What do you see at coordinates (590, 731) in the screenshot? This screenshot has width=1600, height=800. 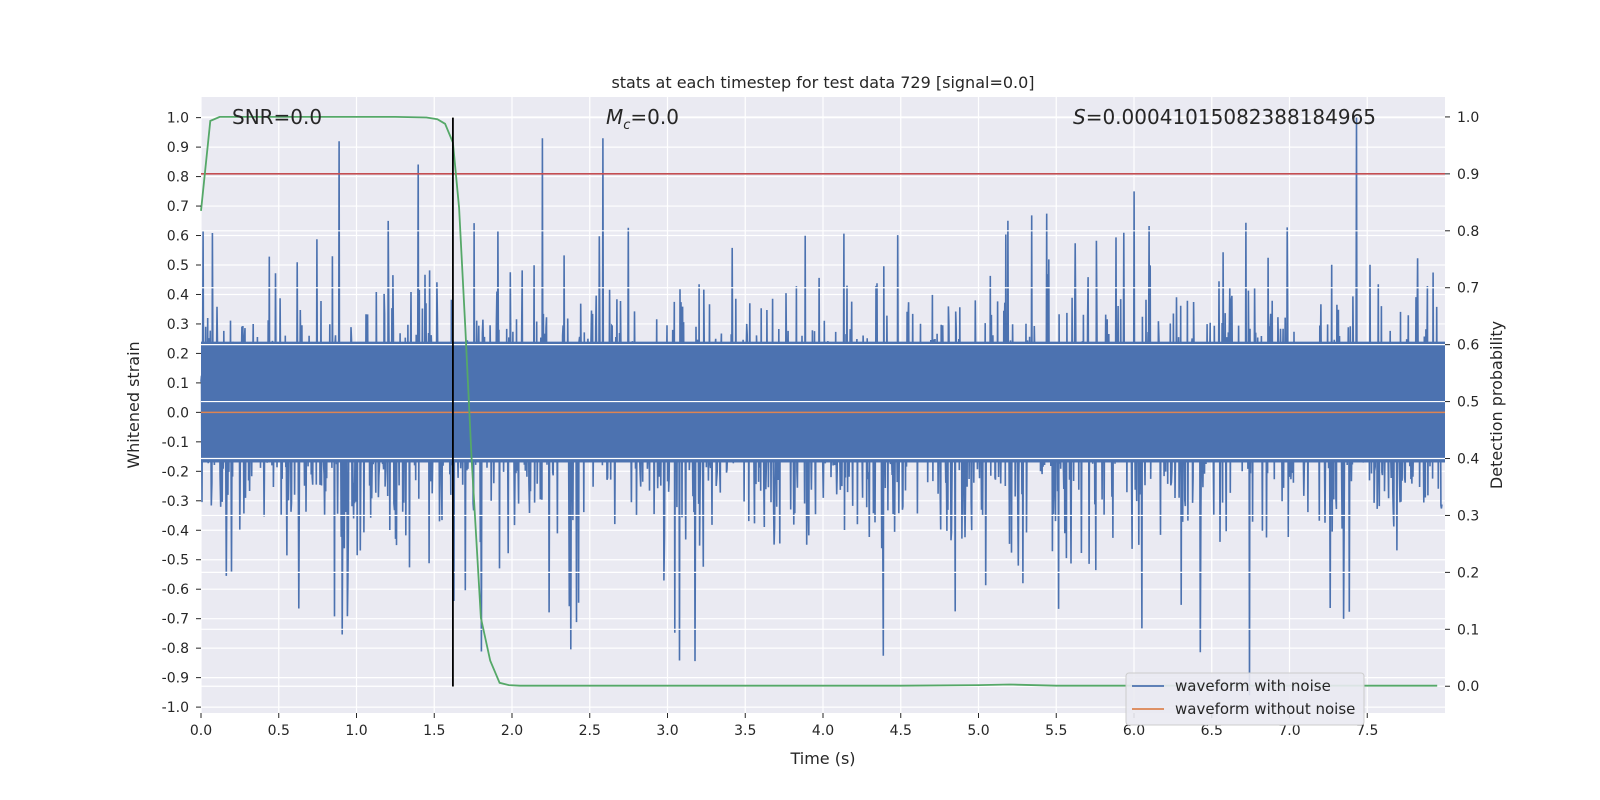 I see `x-tick-label: 2.5` at bounding box center [590, 731].